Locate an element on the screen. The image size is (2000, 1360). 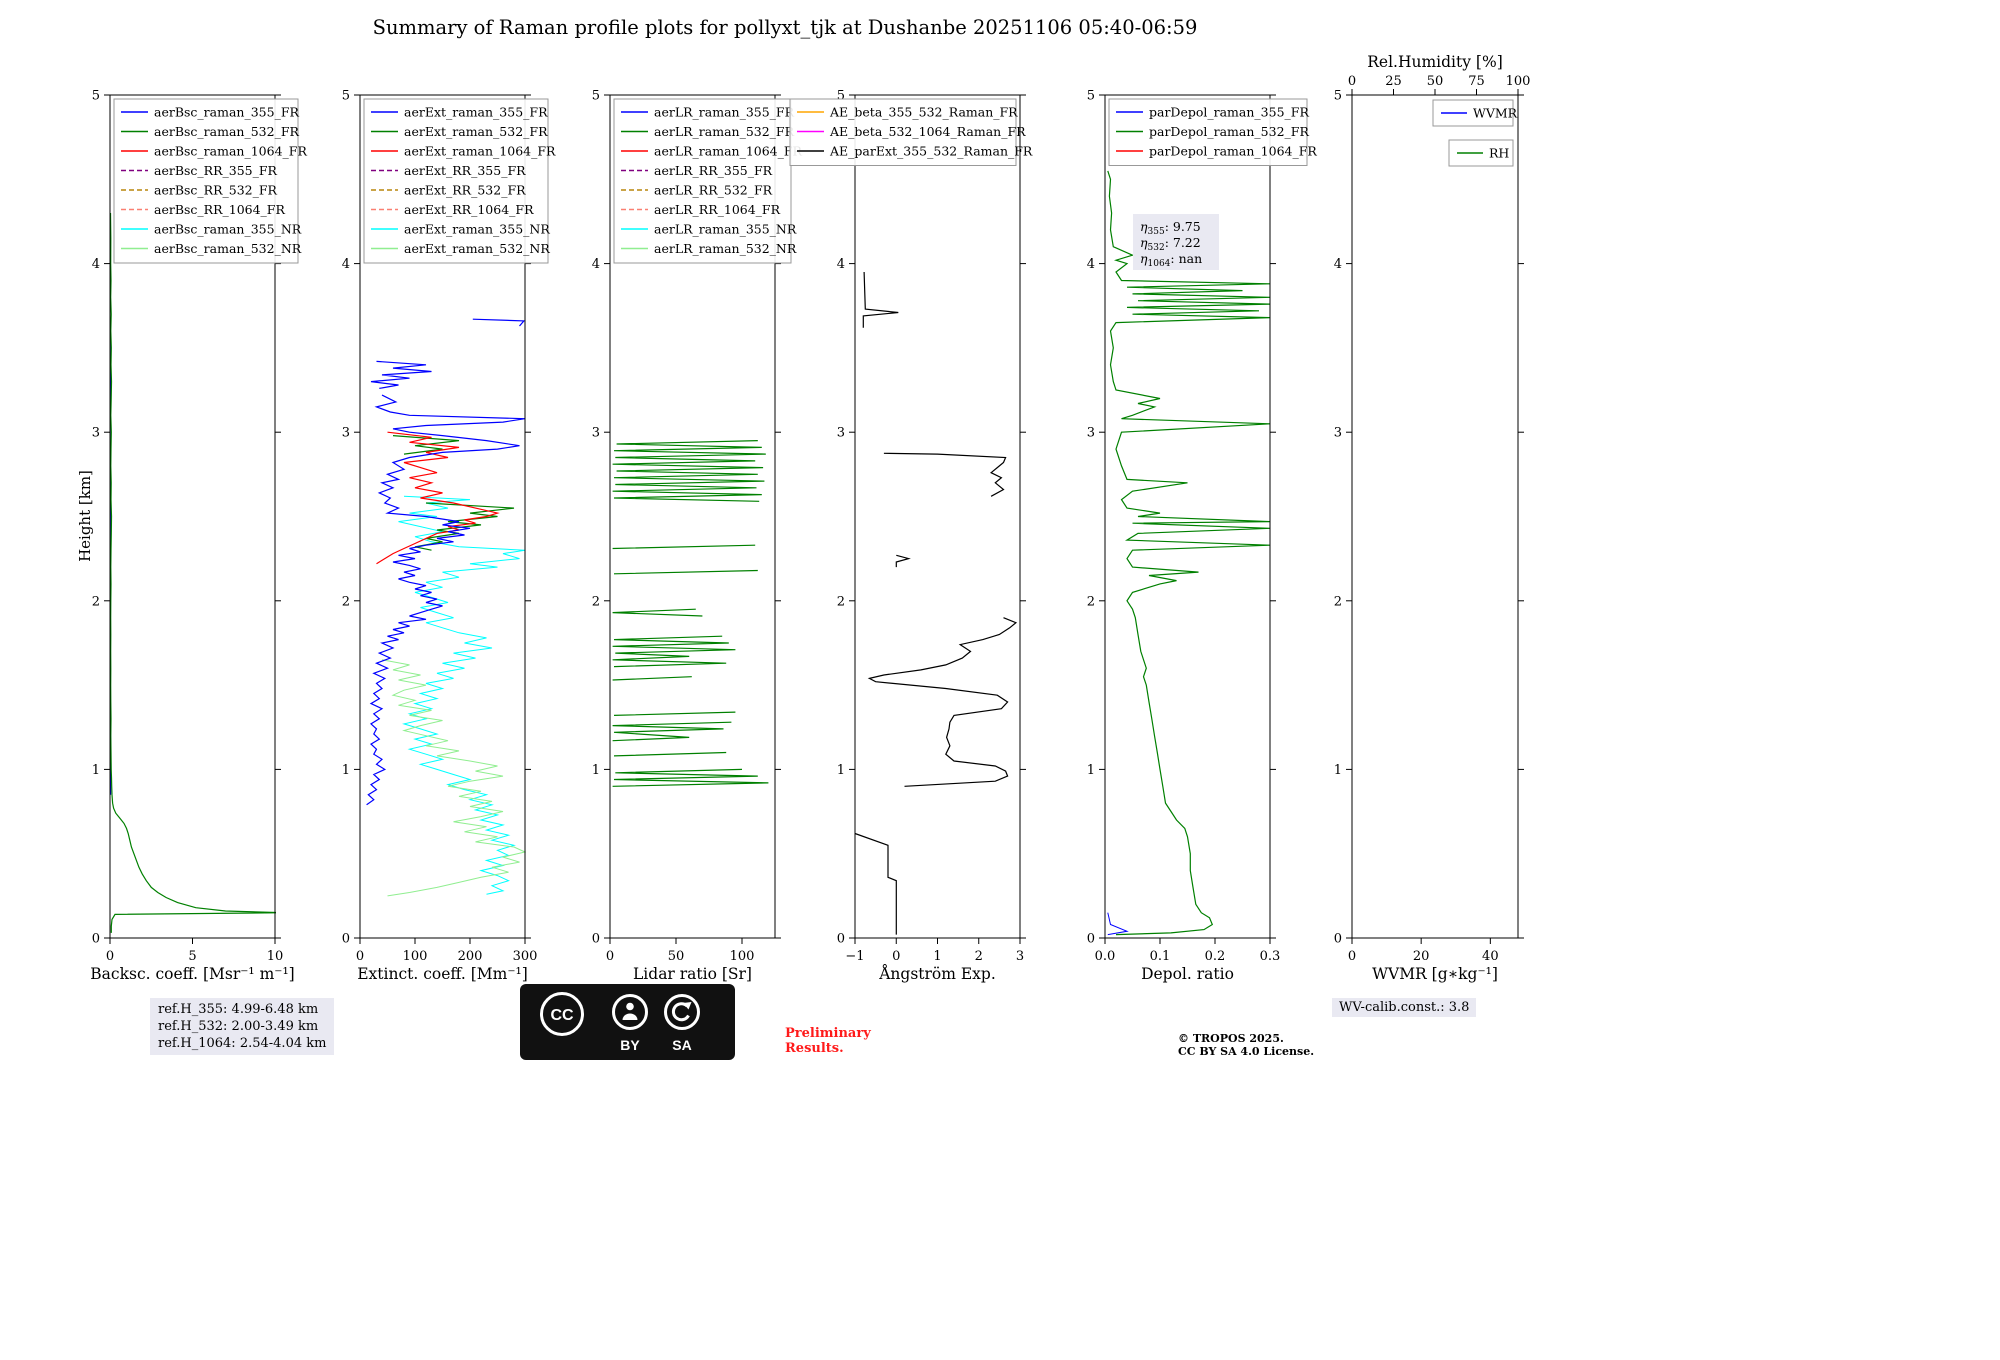
series-AE_parExt_355_532_Raman_FR is located at coordinates (936, 603).